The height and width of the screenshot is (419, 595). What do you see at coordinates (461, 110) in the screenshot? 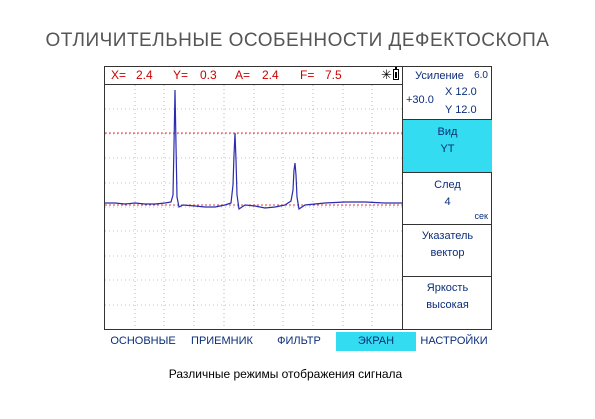
I see `gain-y: Y 12.0` at bounding box center [461, 110].